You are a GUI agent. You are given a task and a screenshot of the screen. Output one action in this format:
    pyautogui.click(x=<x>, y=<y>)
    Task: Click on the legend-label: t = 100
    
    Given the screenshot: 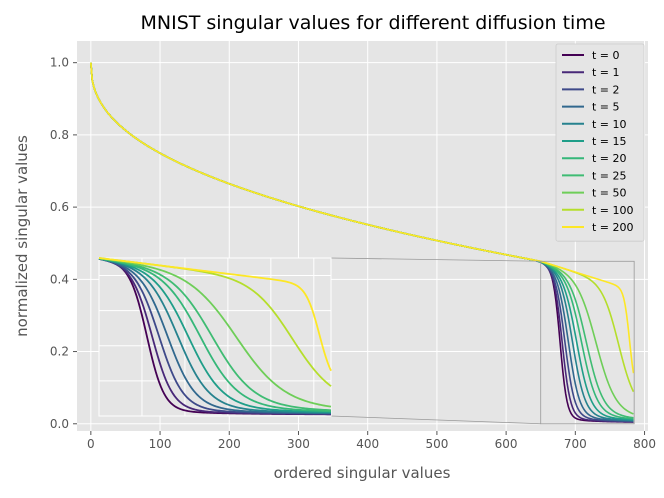 What is the action you would take?
    pyautogui.click(x=613, y=210)
    